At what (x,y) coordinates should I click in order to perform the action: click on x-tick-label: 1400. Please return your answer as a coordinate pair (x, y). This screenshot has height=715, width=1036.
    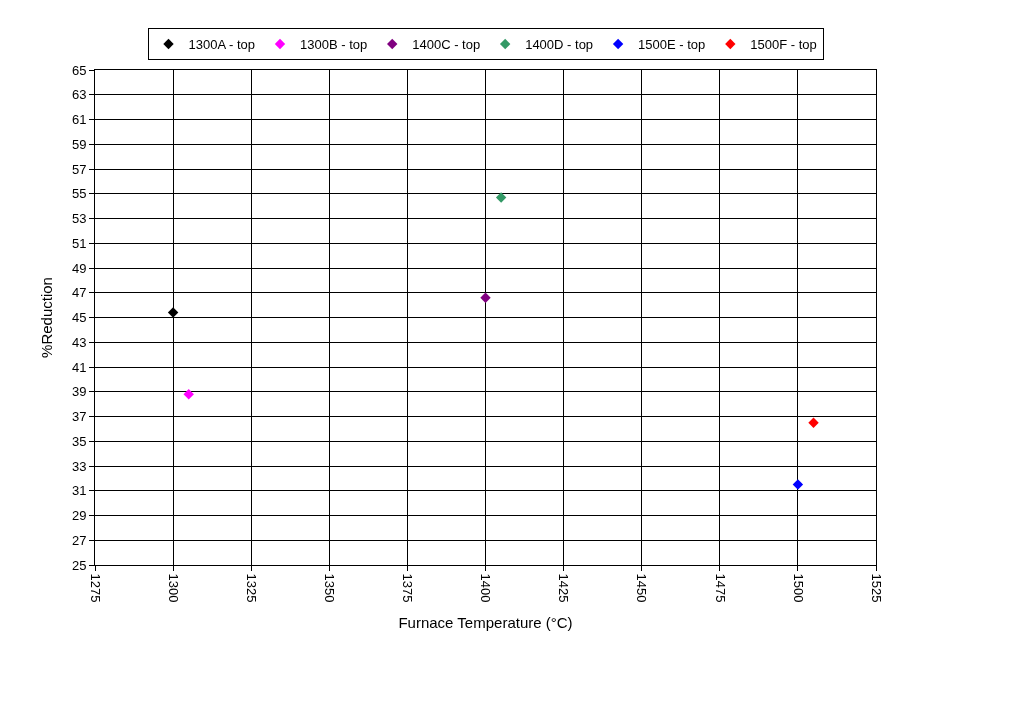
    Looking at the image, I should click on (486, 588).